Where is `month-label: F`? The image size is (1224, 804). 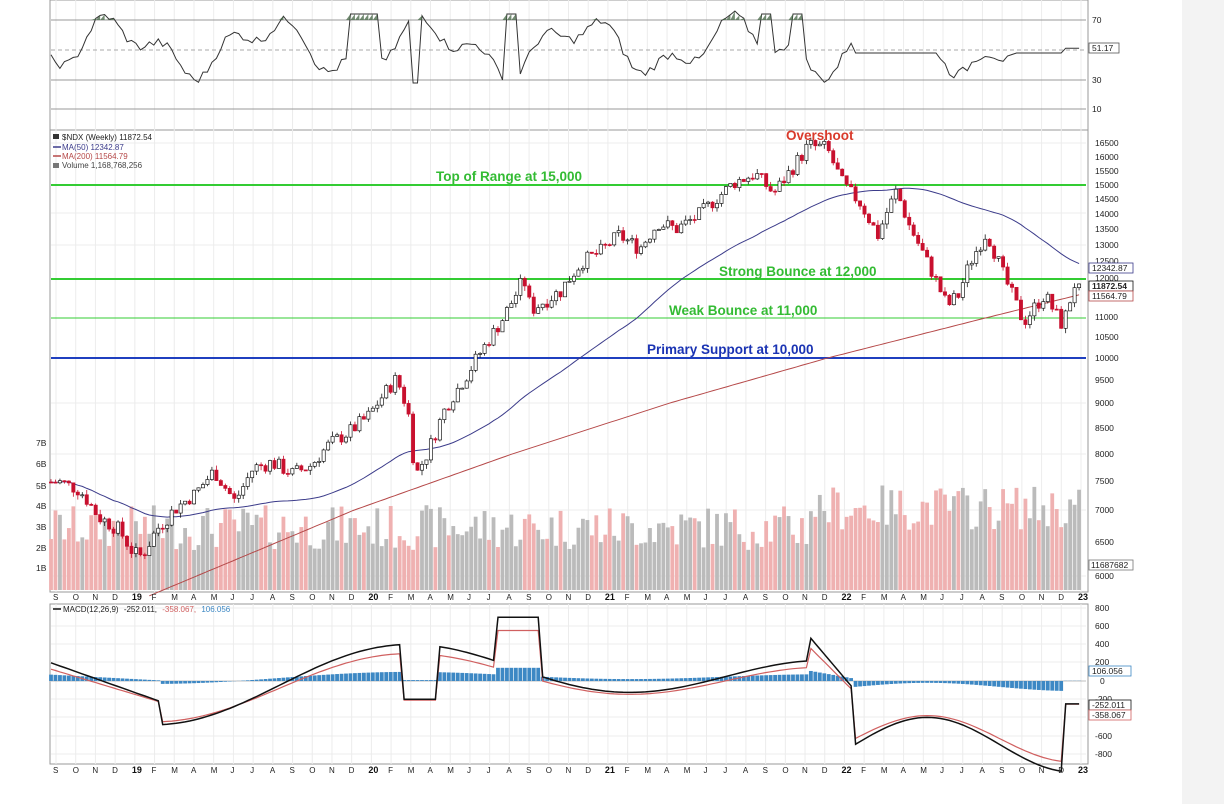
month-label: F is located at coordinates (390, 770).